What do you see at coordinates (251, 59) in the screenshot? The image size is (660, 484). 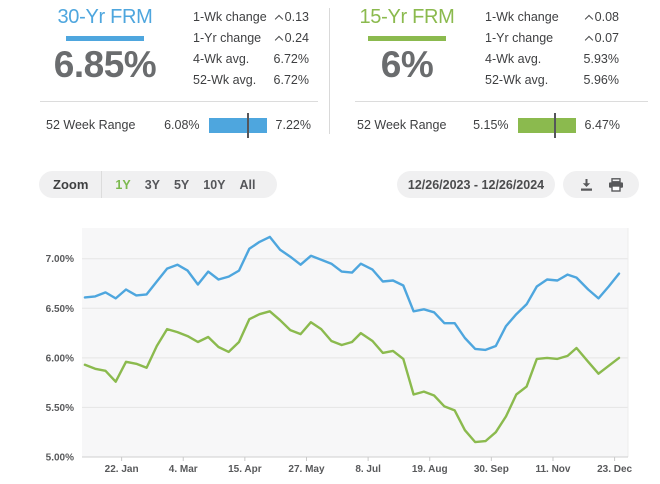 I see `stat-row: 4-Wk avg. 6.72%` at bounding box center [251, 59].